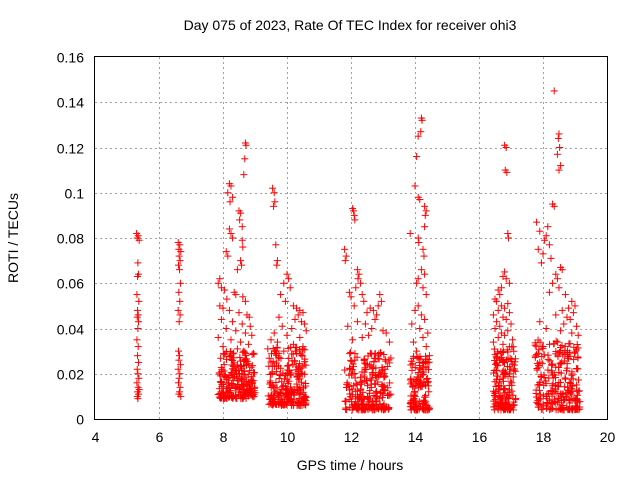  I want to click on x-tick-label: 8, so click(224, 437).